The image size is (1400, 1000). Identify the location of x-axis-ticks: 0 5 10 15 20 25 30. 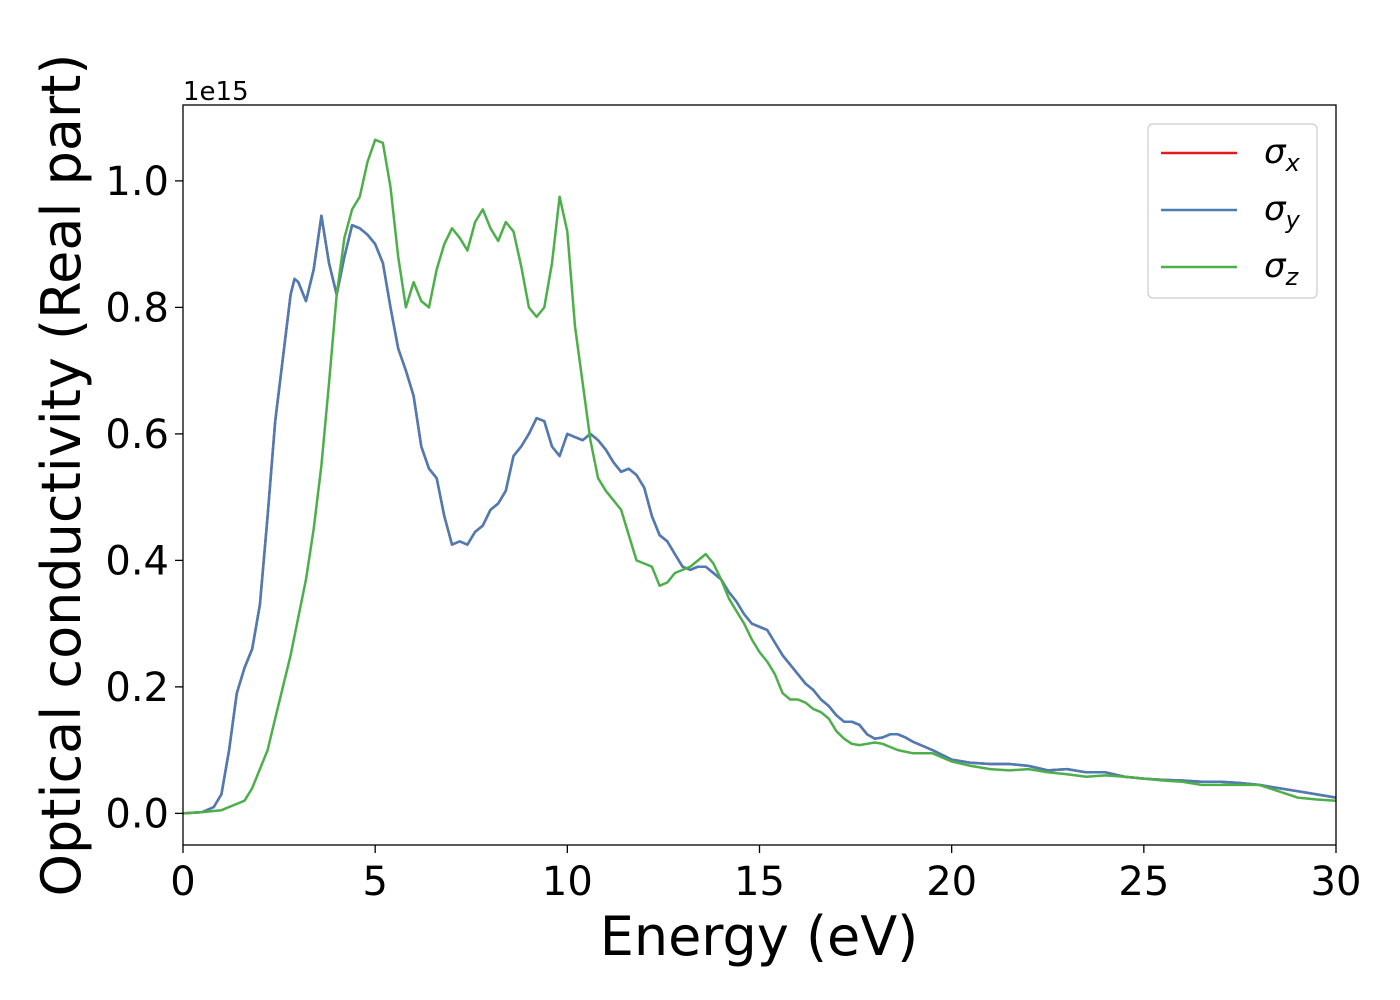
(765, 875).